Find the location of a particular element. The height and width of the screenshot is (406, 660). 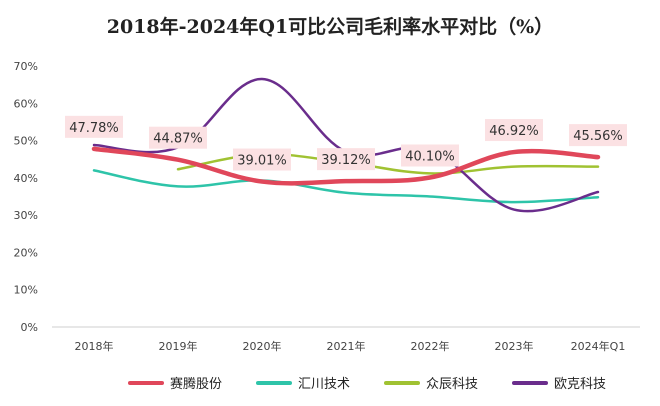

data-label-text: 46.92% is located at coordinates (514, 131).